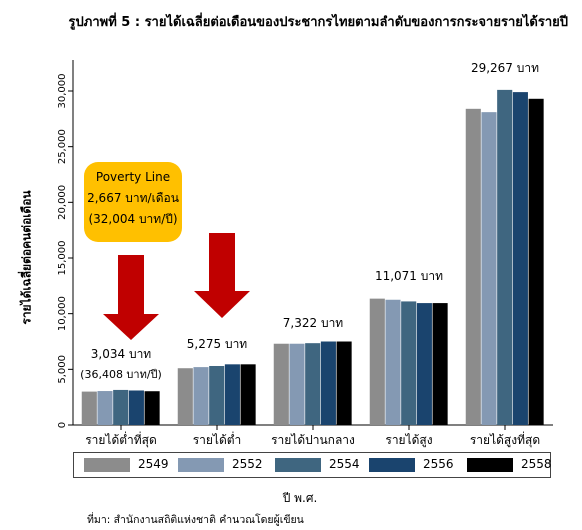 This screenshot has height=530, width=582. What do you see at coordinates (313, 323) in the screenshot?
I see `value-annotation: 7,322 บาท` at bounding box center [313, 323].